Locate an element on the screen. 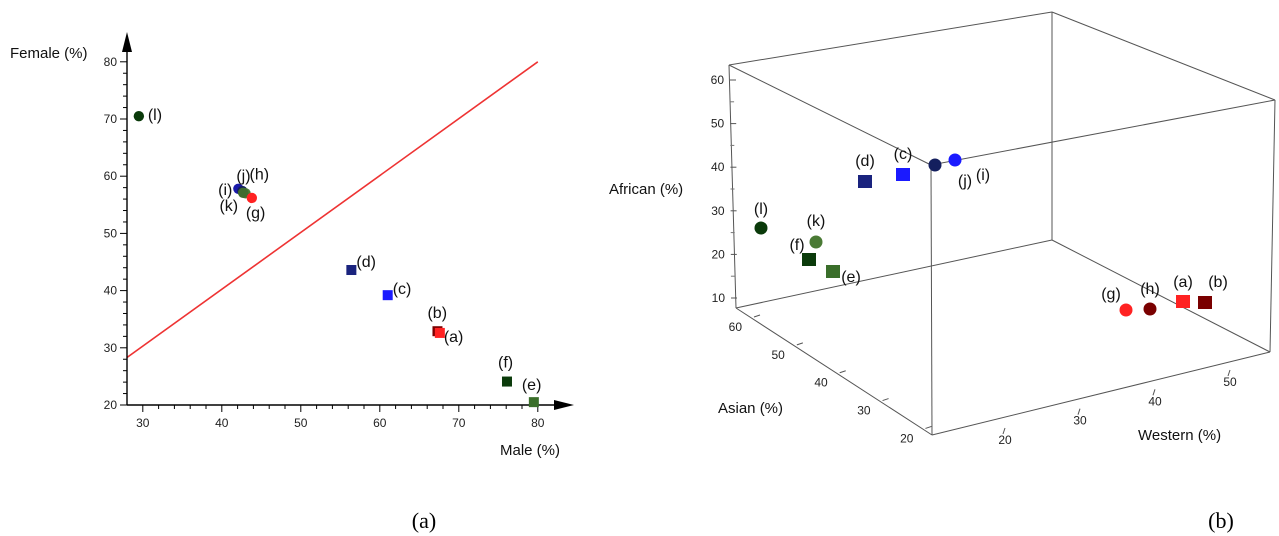 This screenshot has height=536, width=1279. point3d-label: (k) is located at coordinates (816, 221).